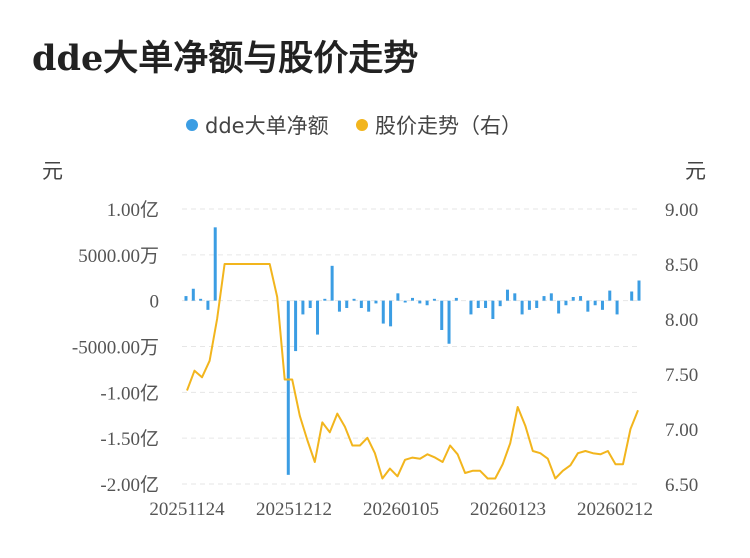  What do you see at coordinates (681, 320) in the screenshot?
I see `right-tick-label: 8.00` at bounding box center [681, 320].